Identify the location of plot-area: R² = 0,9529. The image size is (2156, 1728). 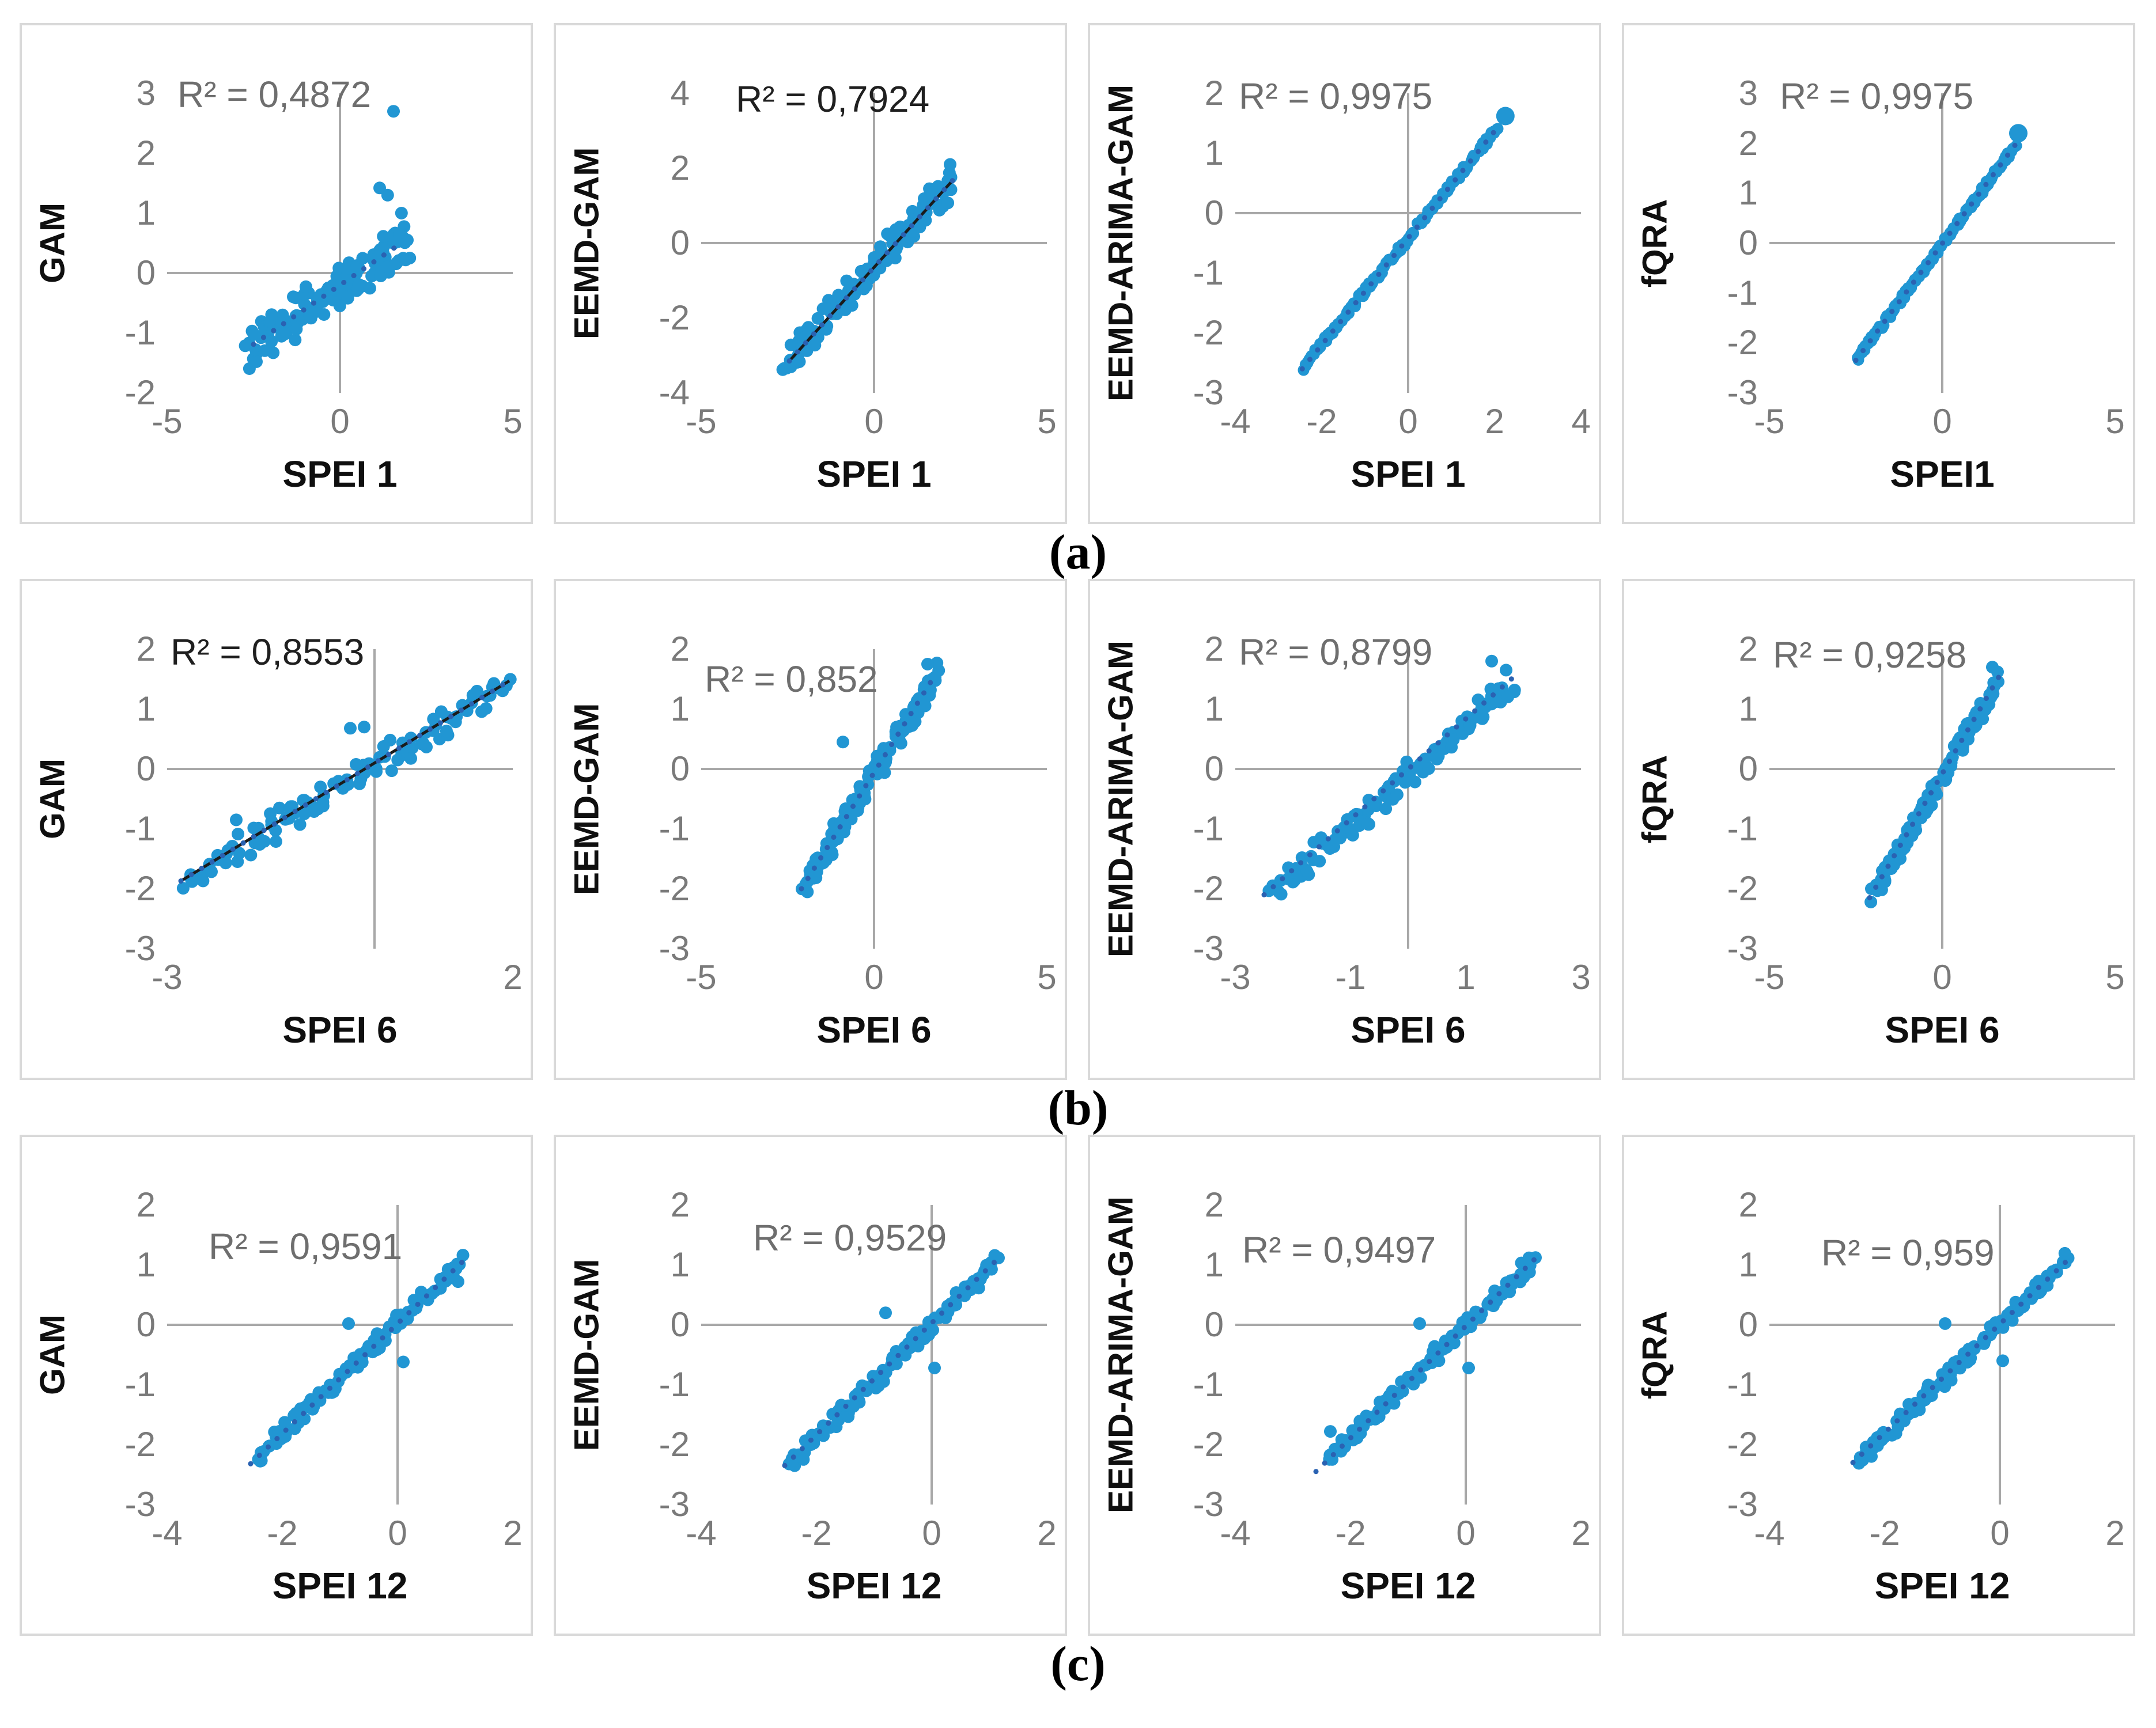
(874, 1355).